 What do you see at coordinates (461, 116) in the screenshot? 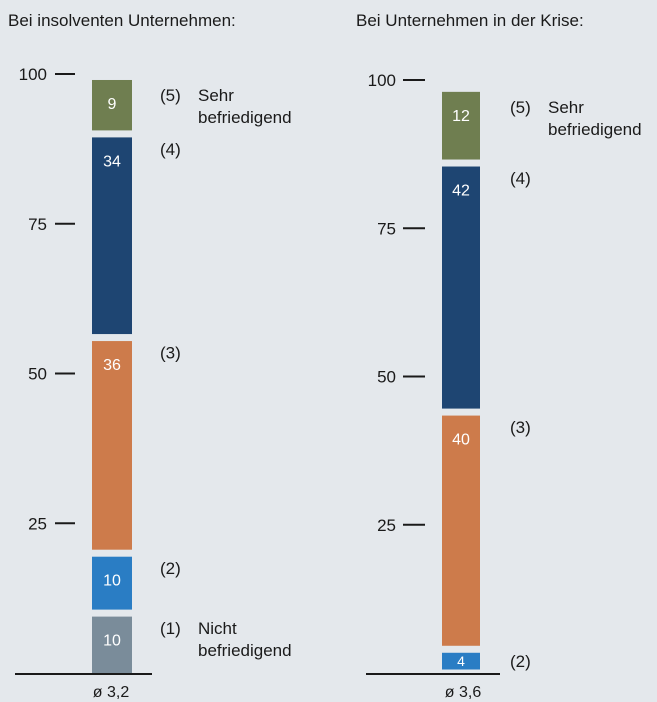
I see `data-label: 12` at bounding box center [461, 116].